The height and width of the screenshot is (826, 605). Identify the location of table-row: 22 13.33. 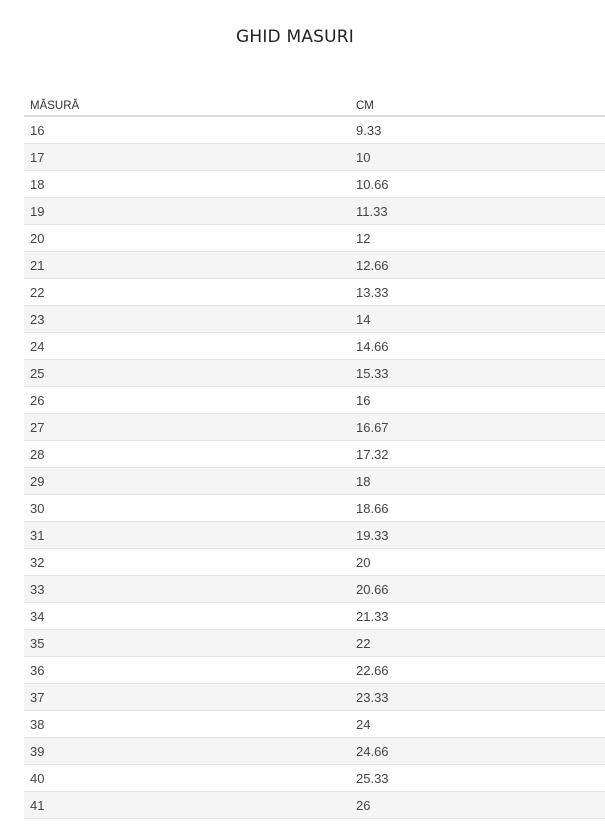
(314, 292).